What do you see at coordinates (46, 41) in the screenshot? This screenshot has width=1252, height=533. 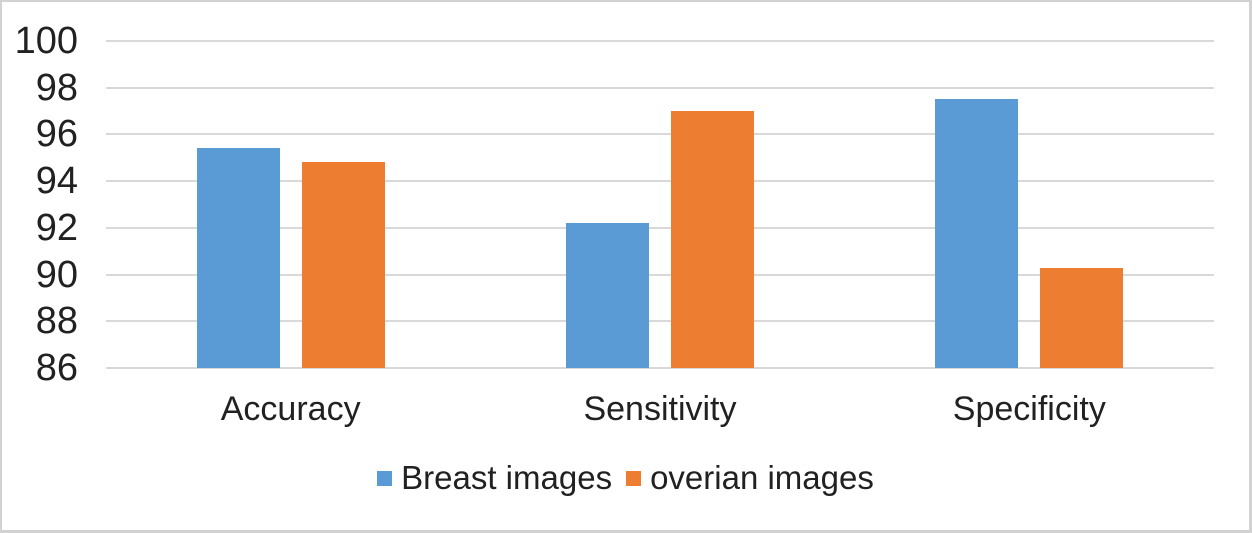 I see `y-axis-tick-label: 100` at bounding box center [46, 41].